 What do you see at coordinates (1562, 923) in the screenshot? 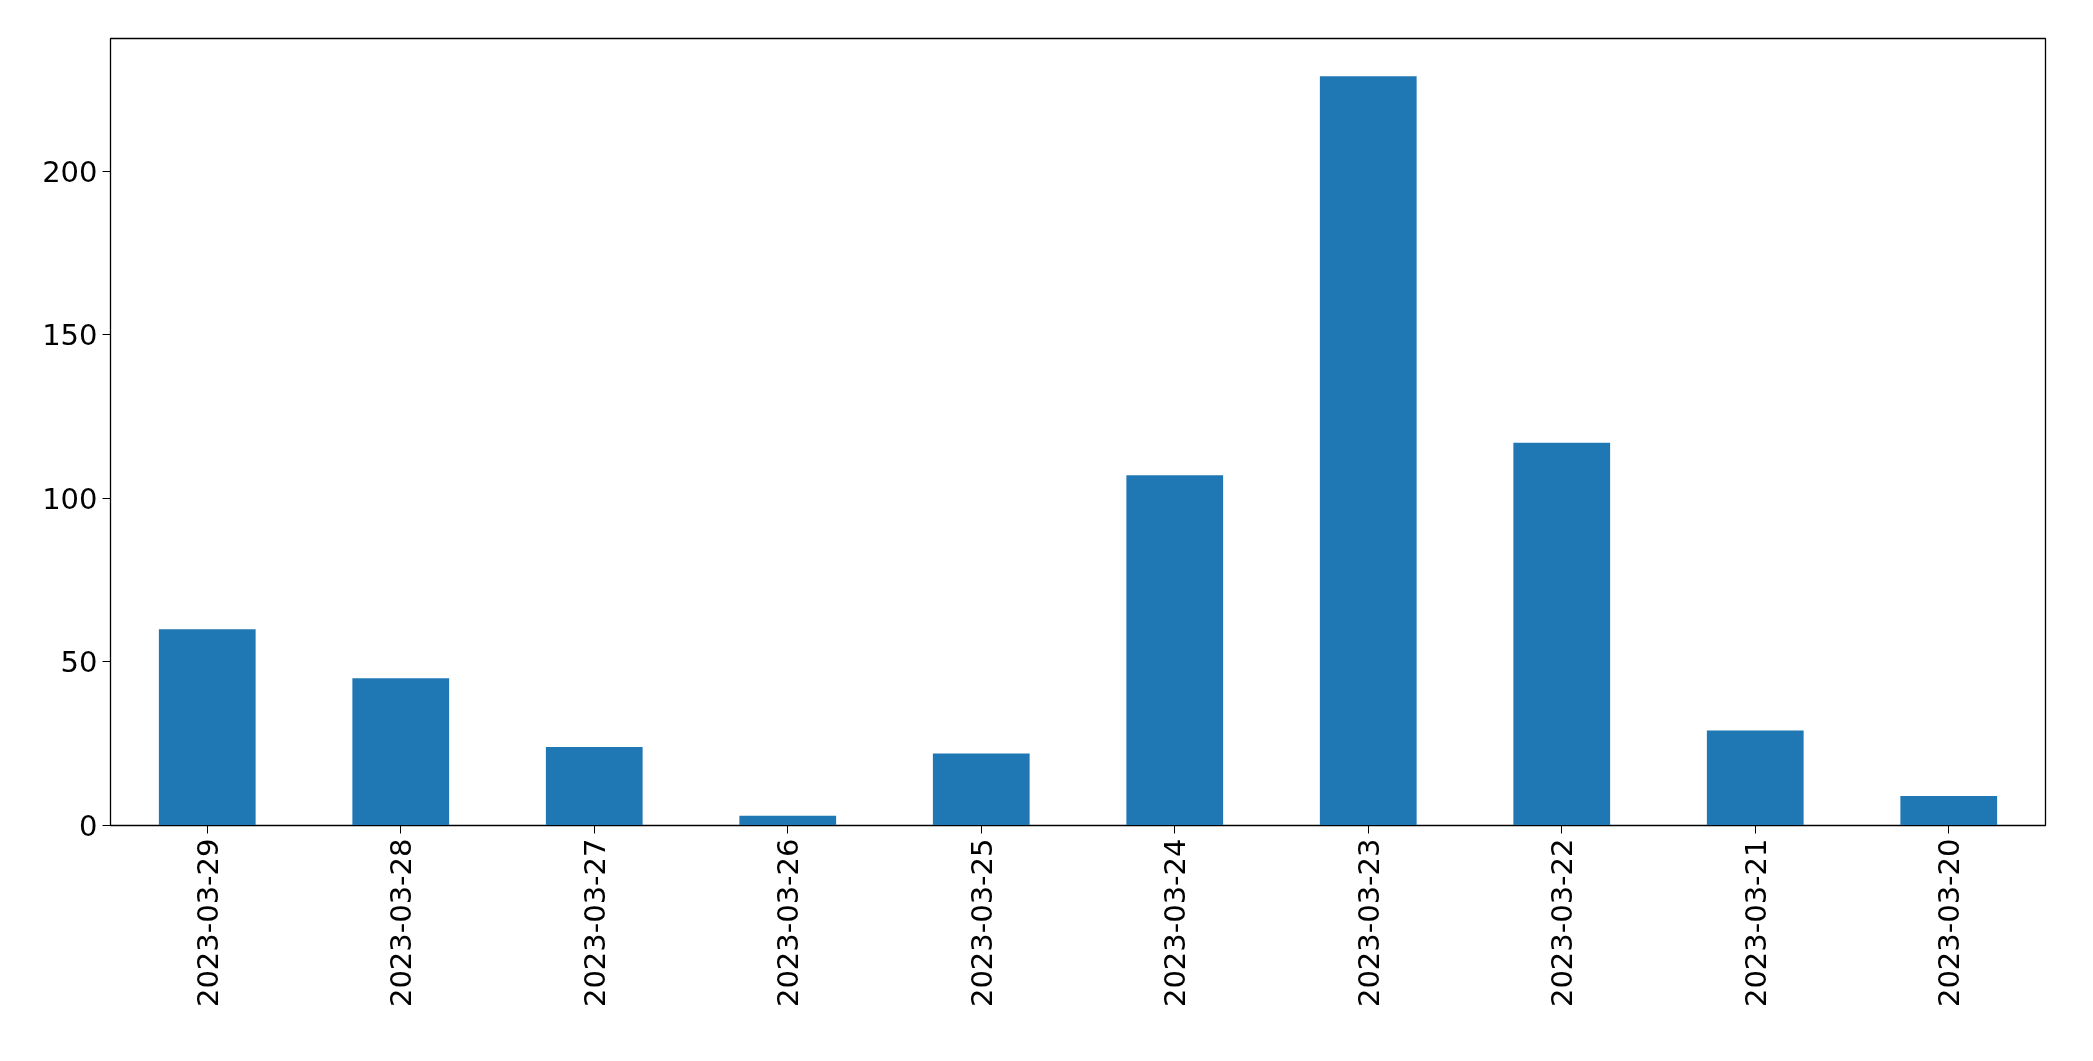
I see `x-tick-label: 2023-03-22` at bounding box center [1562, 923].